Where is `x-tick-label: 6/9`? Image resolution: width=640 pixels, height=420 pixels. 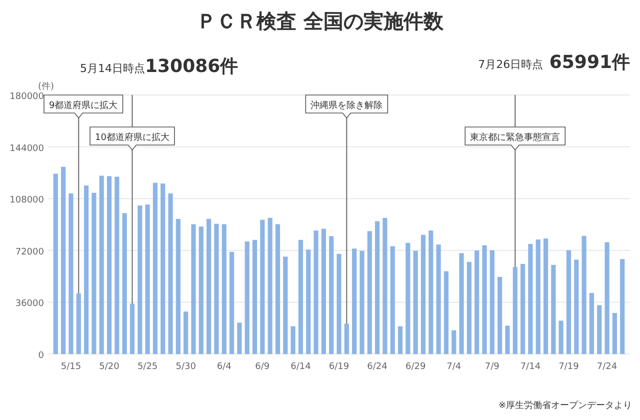 x-tick-label: 6/9 is located at coordinates (262, 367).